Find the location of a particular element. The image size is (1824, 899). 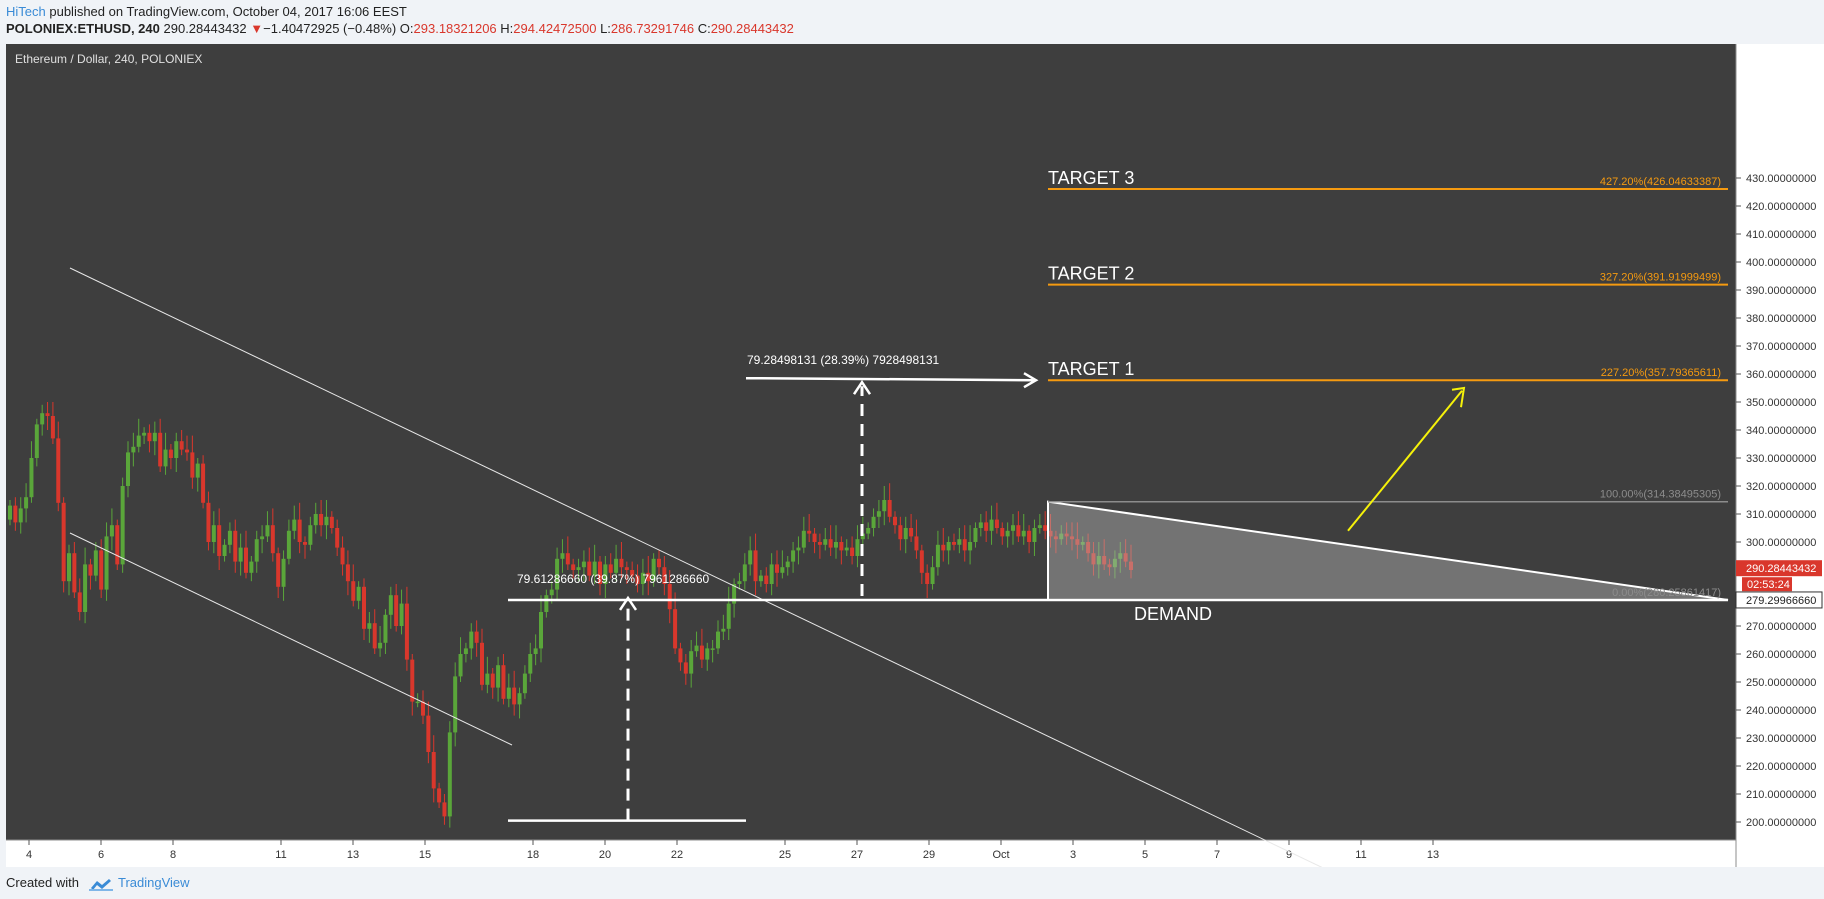

price-axis is located at coordinates (1780, 455).